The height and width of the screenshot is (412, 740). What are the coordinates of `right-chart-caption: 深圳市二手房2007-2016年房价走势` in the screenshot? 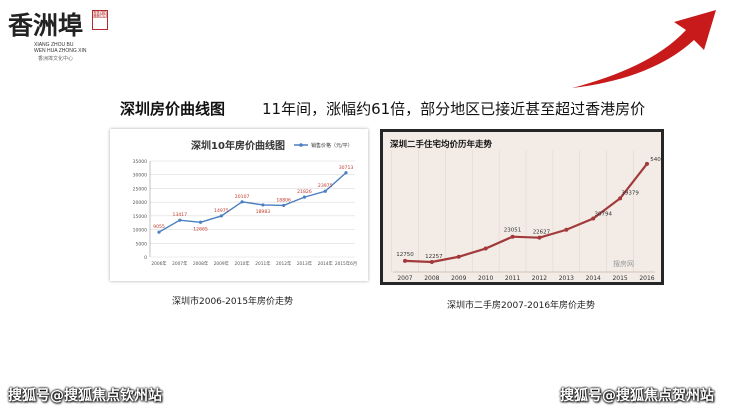 It's located at (521, 306).